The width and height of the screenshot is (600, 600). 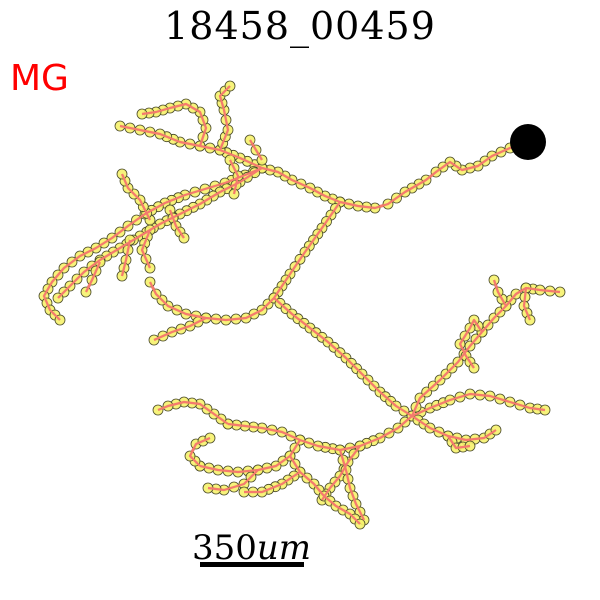 I want to click on scale-bar-label: 350um, so click(x=251, y=548).